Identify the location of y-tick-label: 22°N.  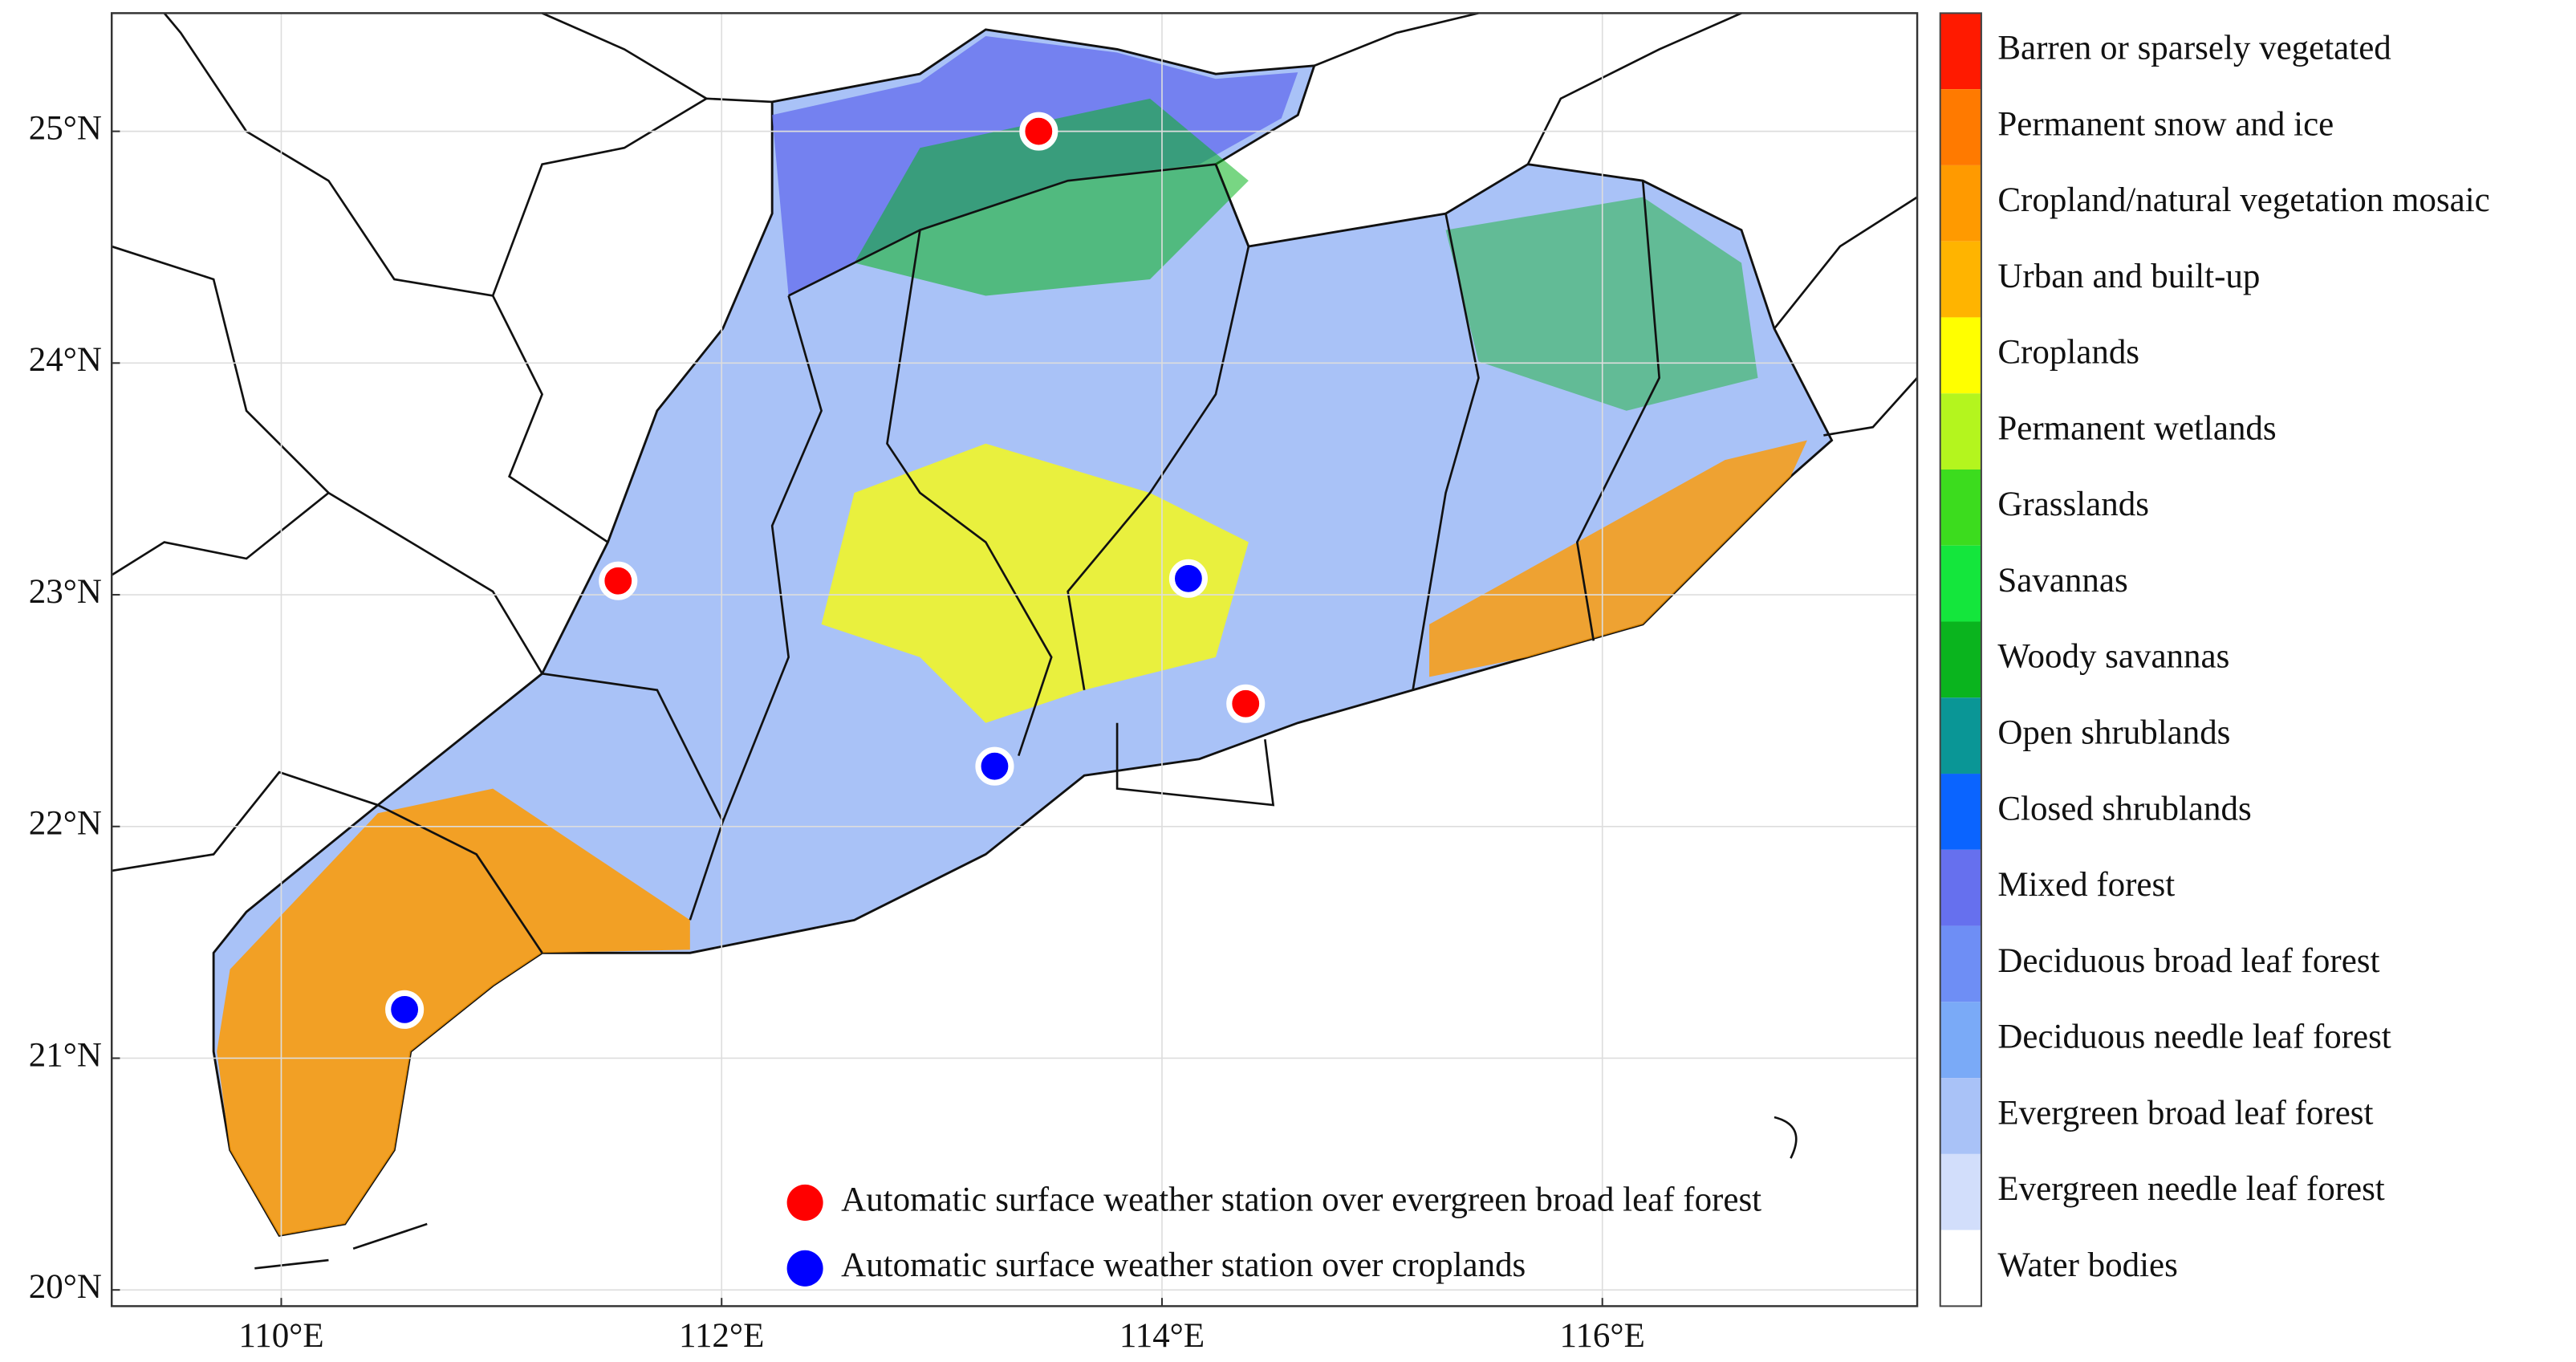
(65, 824).